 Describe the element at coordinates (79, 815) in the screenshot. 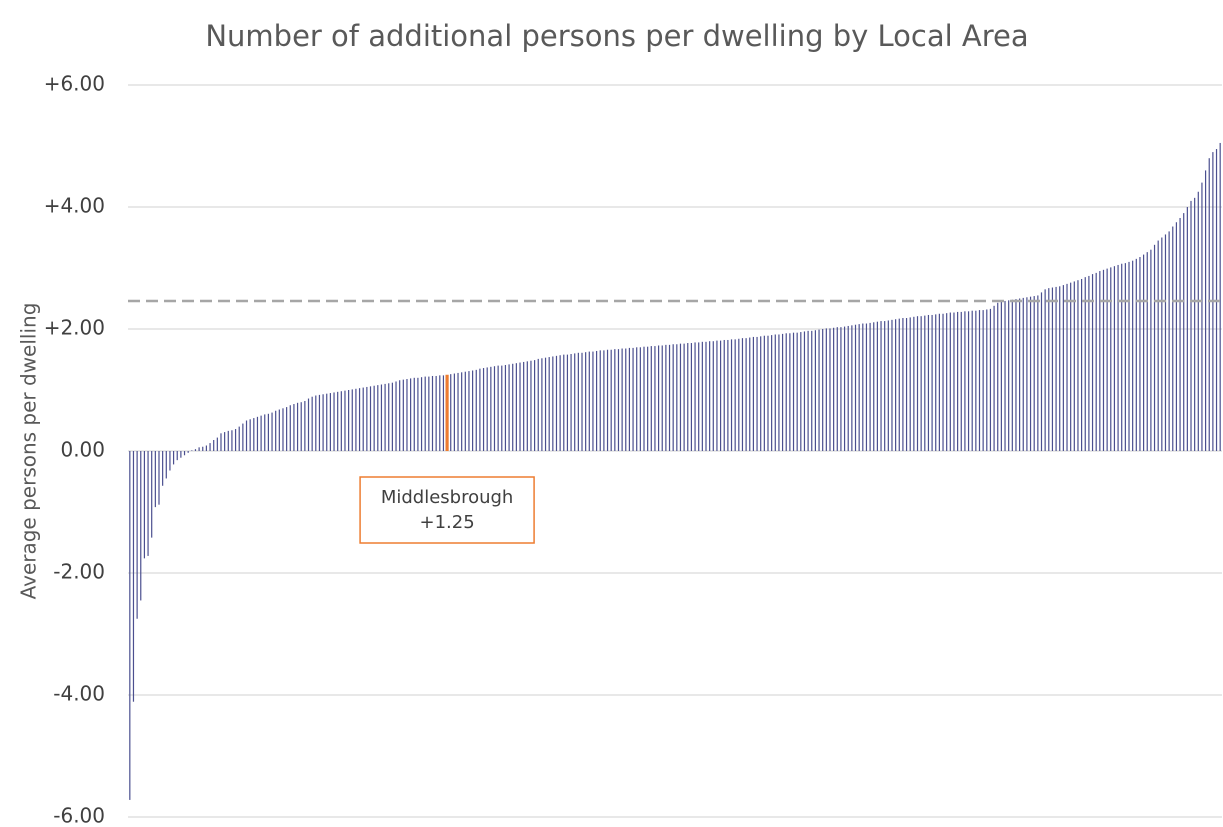

I see `y-tick-label: -6.00` at that location.